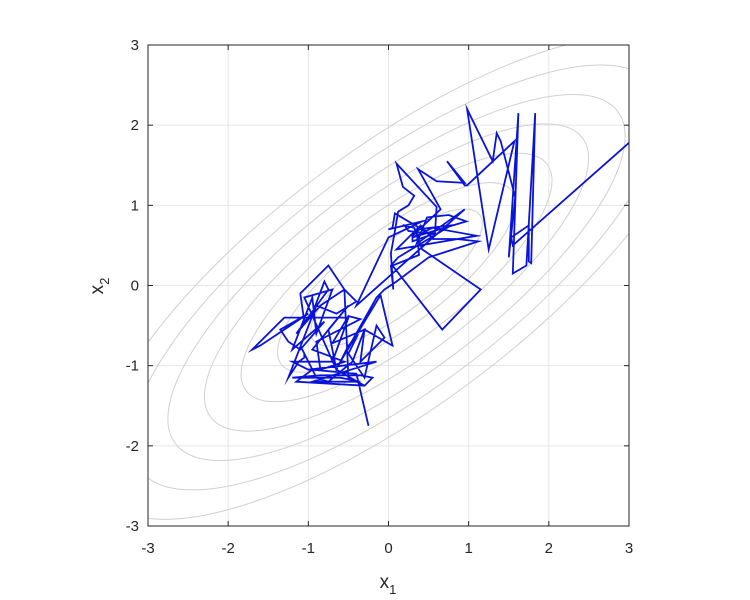 The width and height of the screenshot is (750, 600). I want to click on y-tick-label: -3, so click(132, 526).